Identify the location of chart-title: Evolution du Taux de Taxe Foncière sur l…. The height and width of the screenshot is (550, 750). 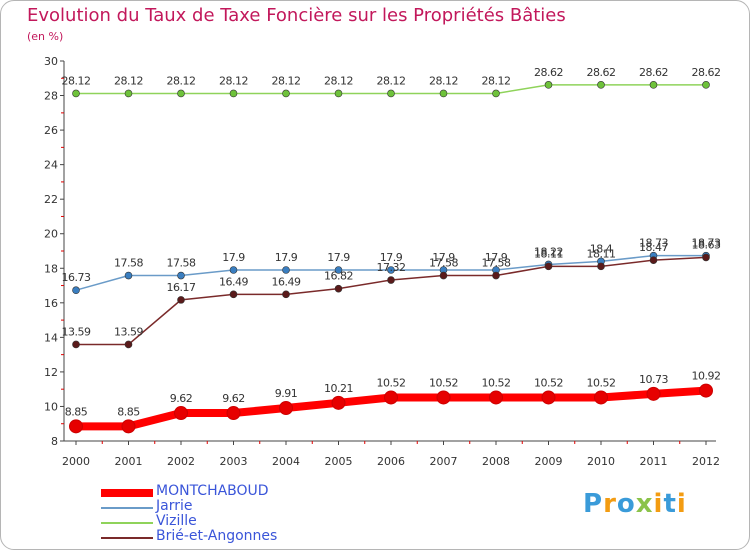
(296, 15).